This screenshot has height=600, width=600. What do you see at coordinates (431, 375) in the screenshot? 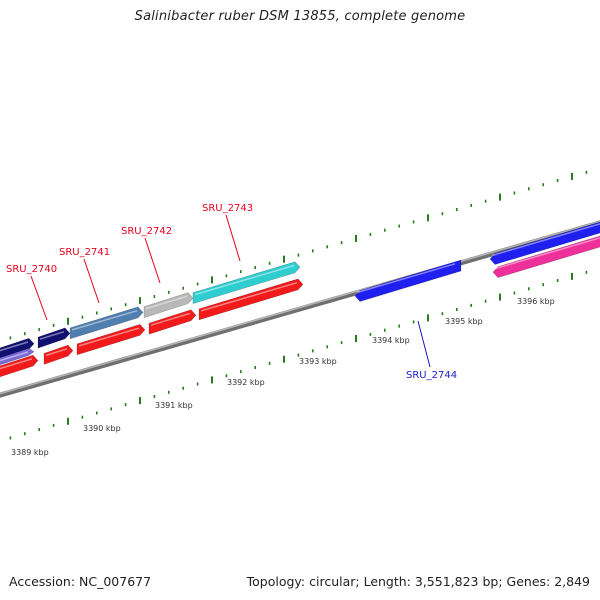
I see `gene-label-sru-2744: SRU_2744` at bounding box center [431, 375].